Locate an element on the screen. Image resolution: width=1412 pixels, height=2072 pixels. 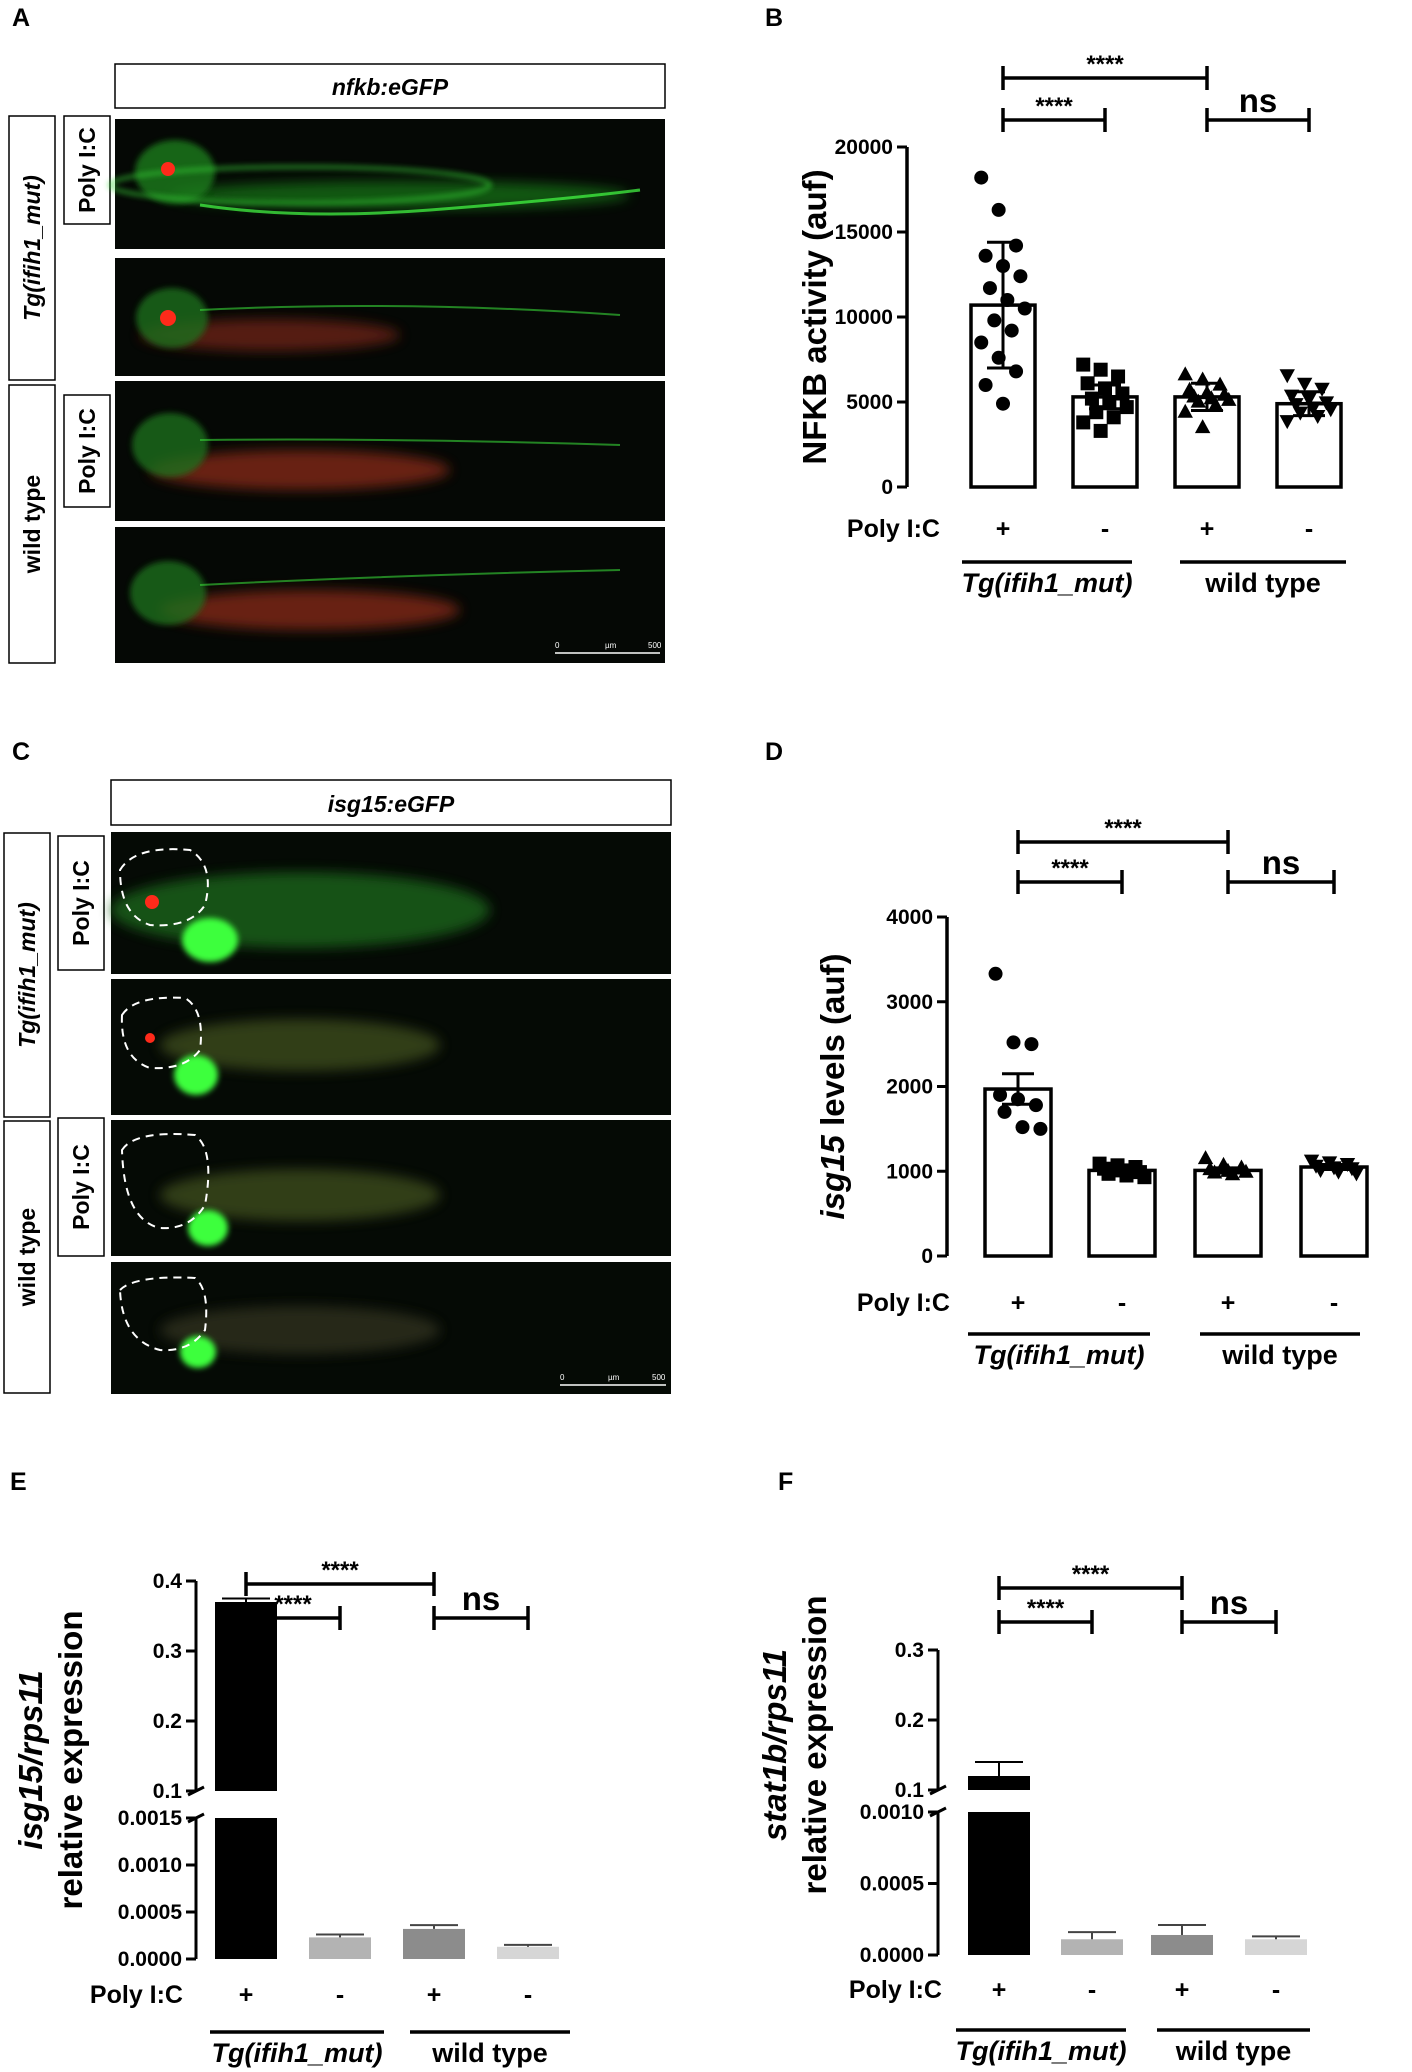
treat-box-c2 is located at coordinates (81, 1187).